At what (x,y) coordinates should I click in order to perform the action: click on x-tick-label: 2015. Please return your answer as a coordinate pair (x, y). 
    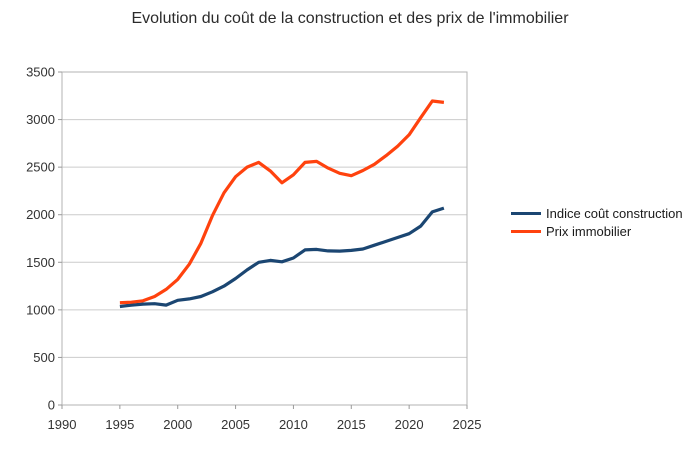
    Looking at the image, I should click on (351, 424).